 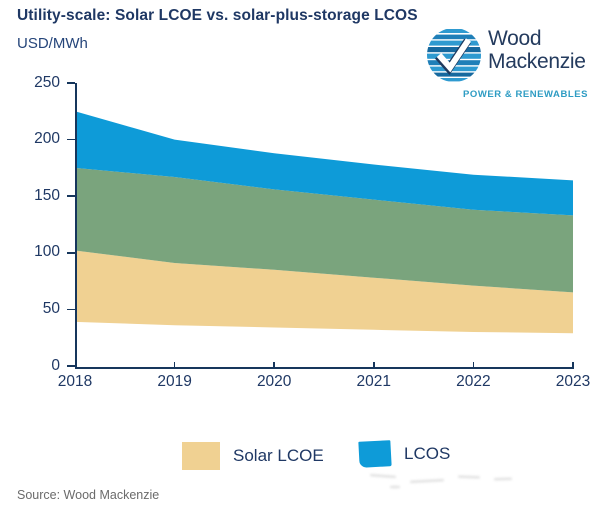 I want to click on logo-word-1: Wood, so click(x=515, y=38).